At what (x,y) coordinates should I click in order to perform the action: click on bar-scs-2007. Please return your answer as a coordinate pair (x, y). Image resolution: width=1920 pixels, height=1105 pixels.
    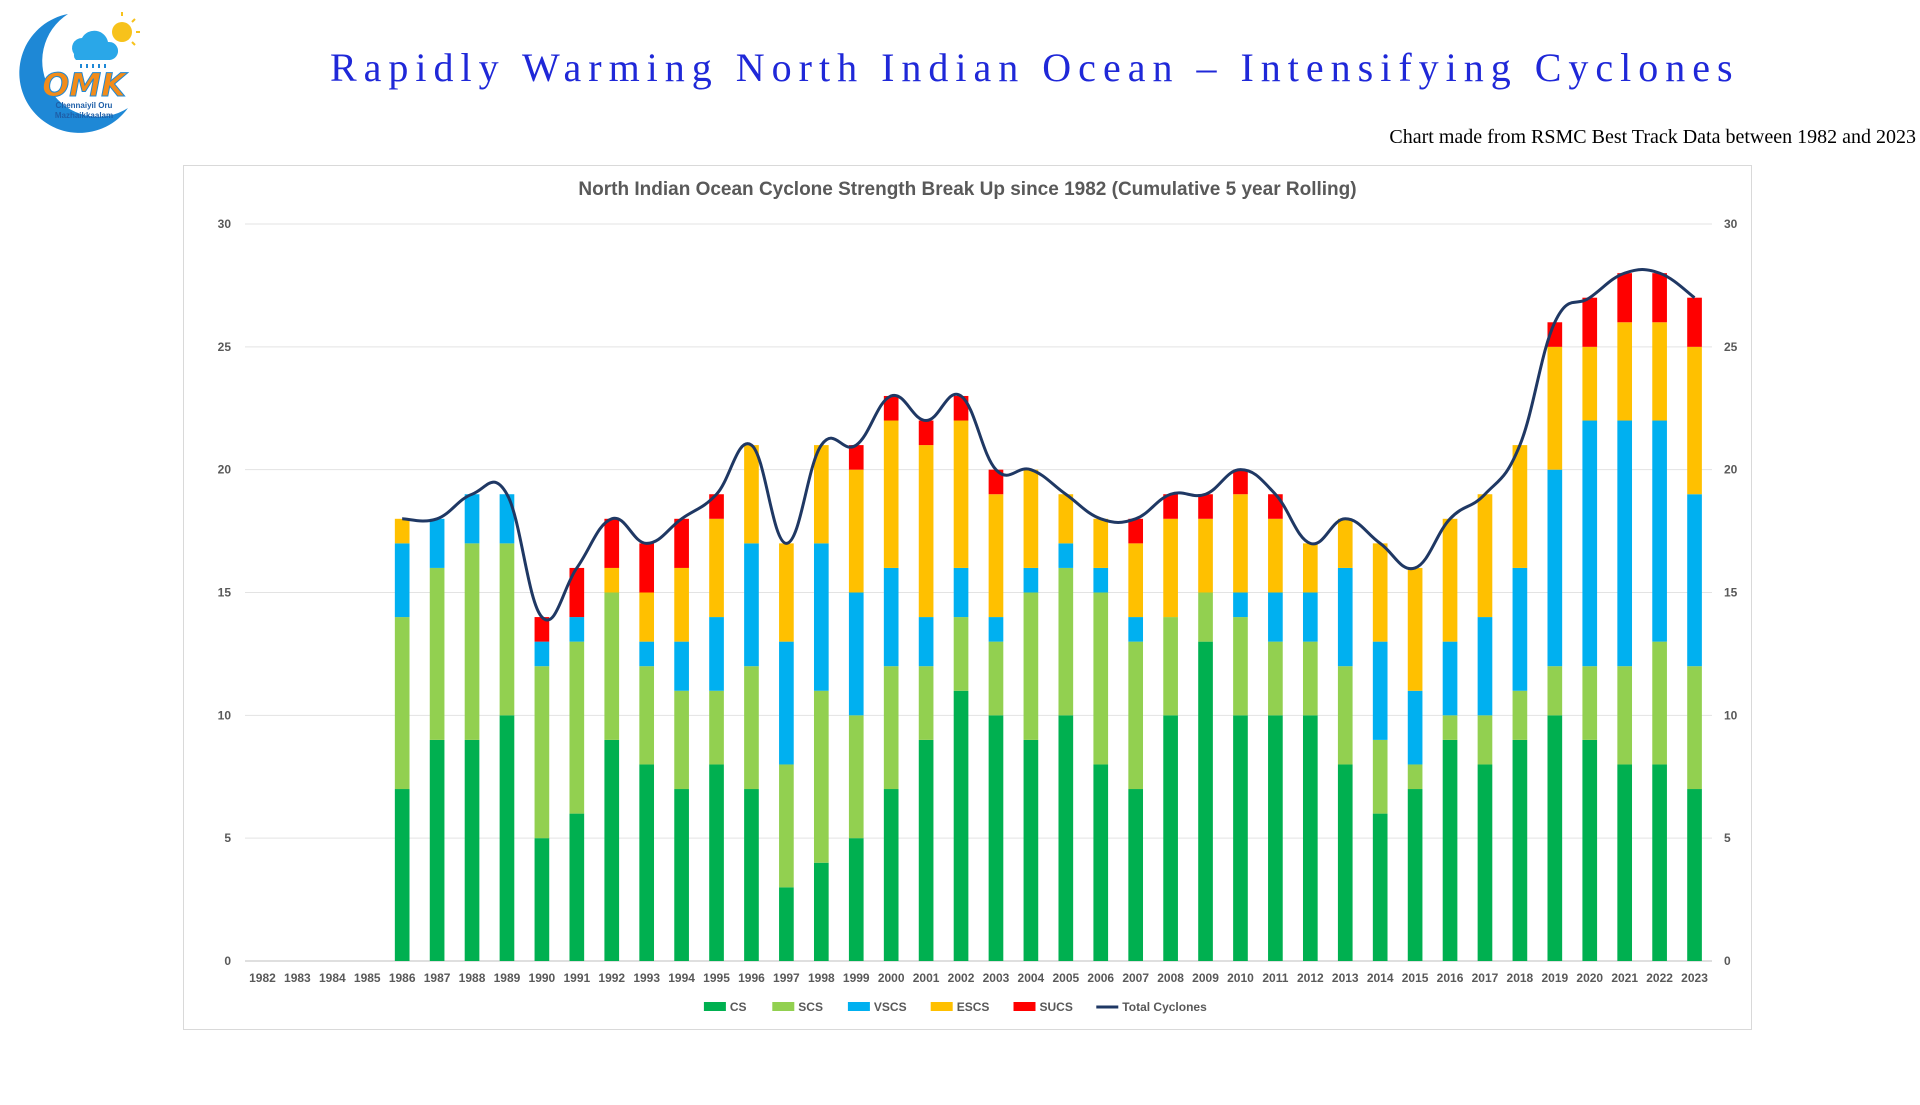
    Looking at the image, I should click on (1136, 715).